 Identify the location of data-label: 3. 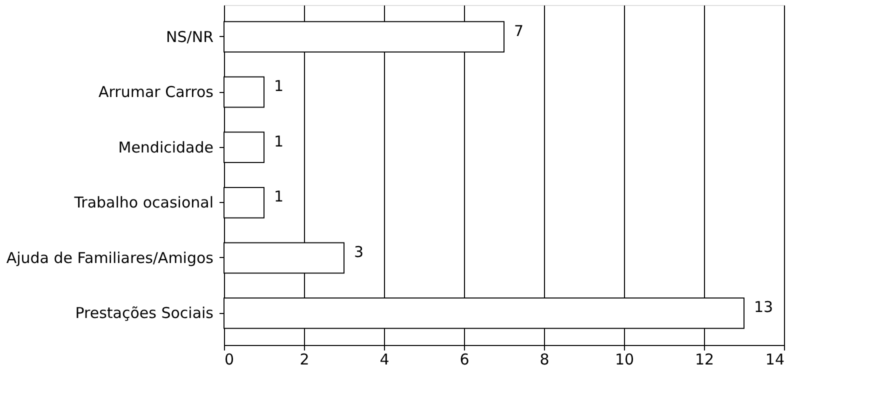
(359, 251).